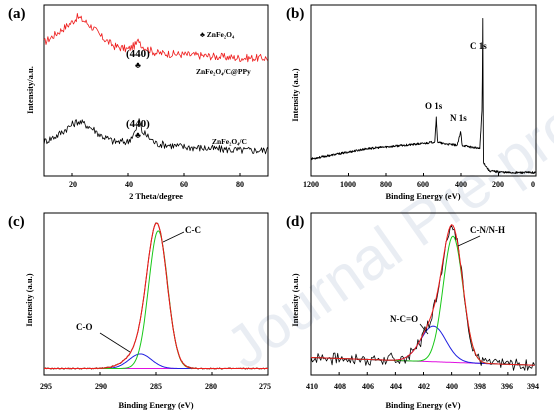 This screenshot has height=419, width=554. I want to click on panel-a-xtick-2: 40, so click(129, 184).